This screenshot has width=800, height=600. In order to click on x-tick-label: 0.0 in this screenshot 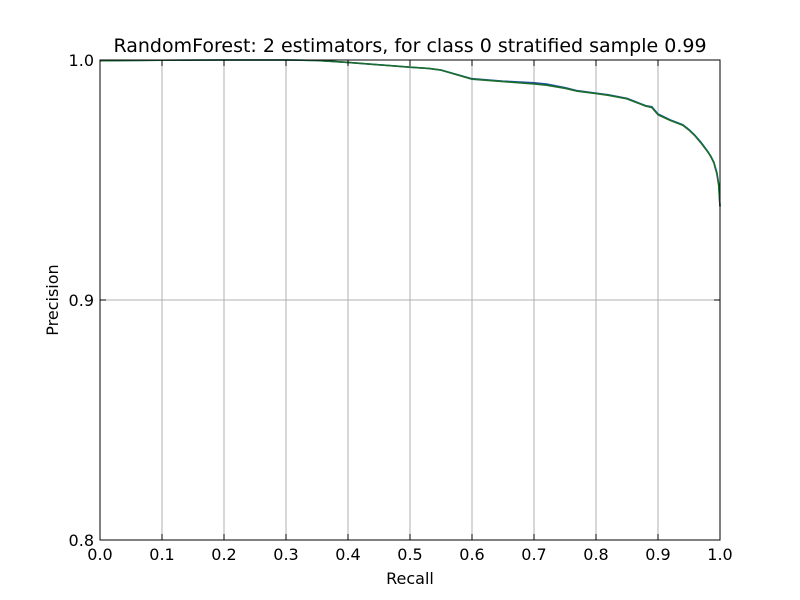, I will do `click(99, 554)`.